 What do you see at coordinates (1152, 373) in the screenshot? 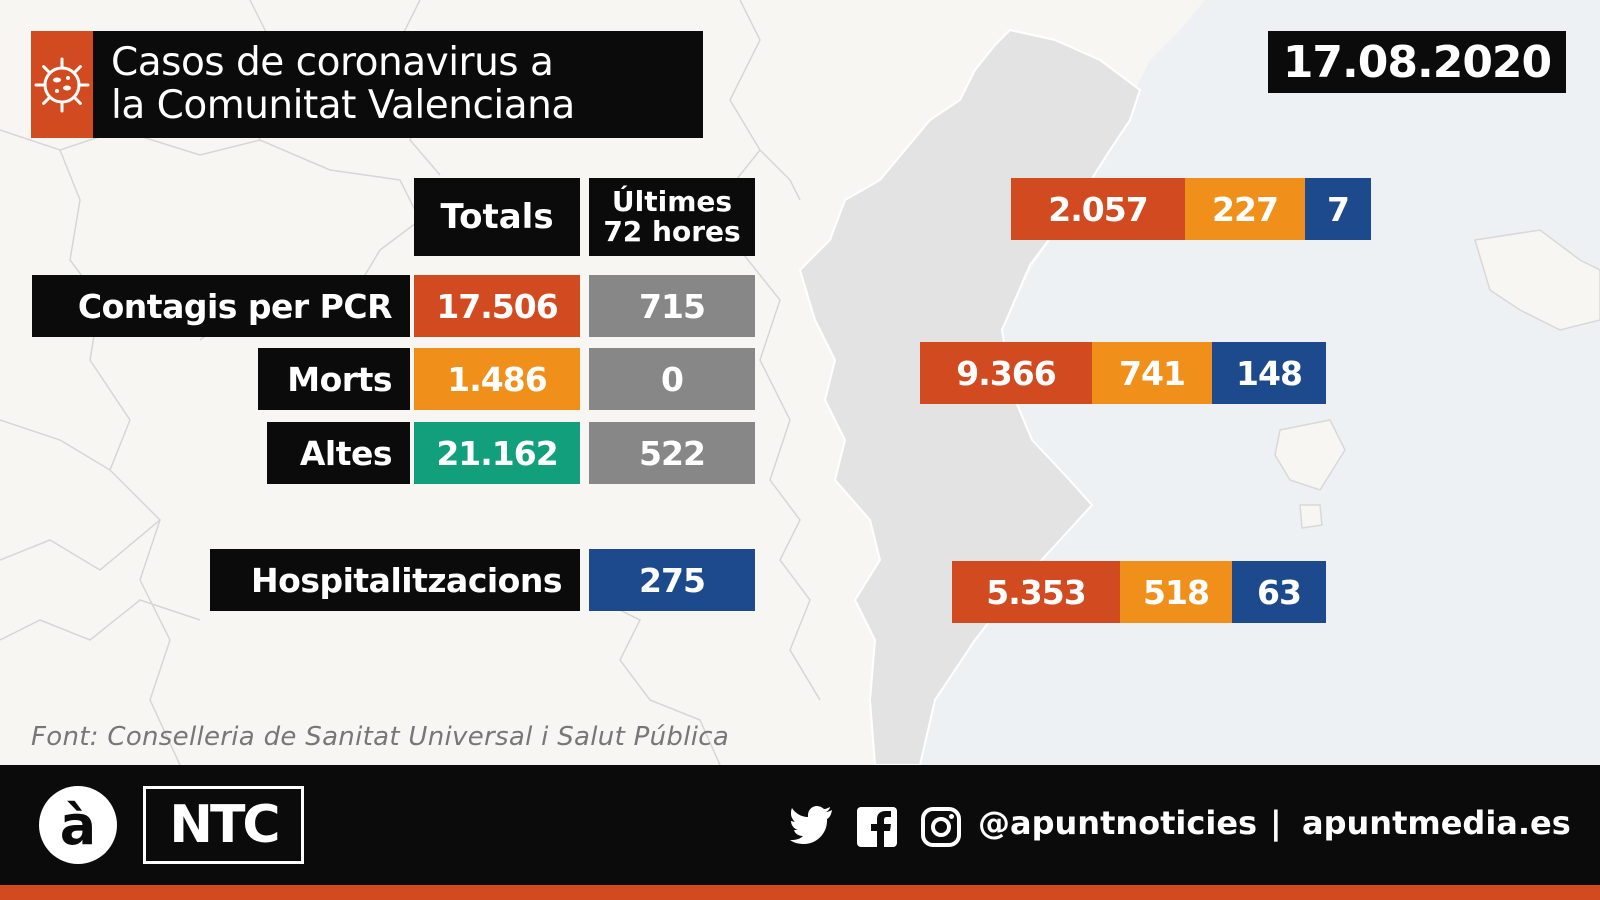
I see `province-2-morts: 741` at bounding box center [1152, 373].